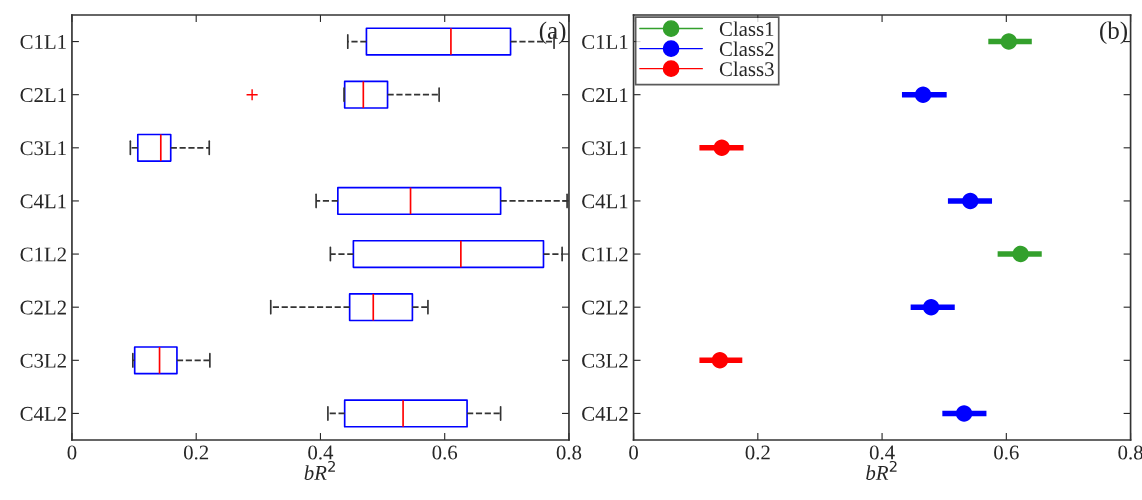 This screenshot has width=1142, height=500. I want to click on legend-label: Class2, so click(746, 49).